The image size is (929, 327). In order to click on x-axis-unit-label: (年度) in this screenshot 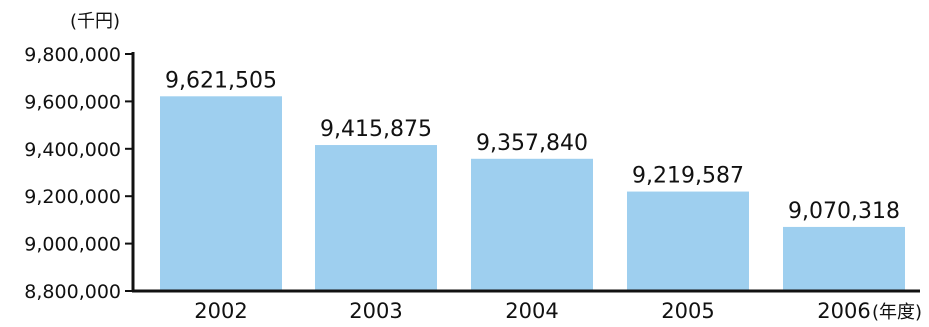, I will do `click(897, 312)`.